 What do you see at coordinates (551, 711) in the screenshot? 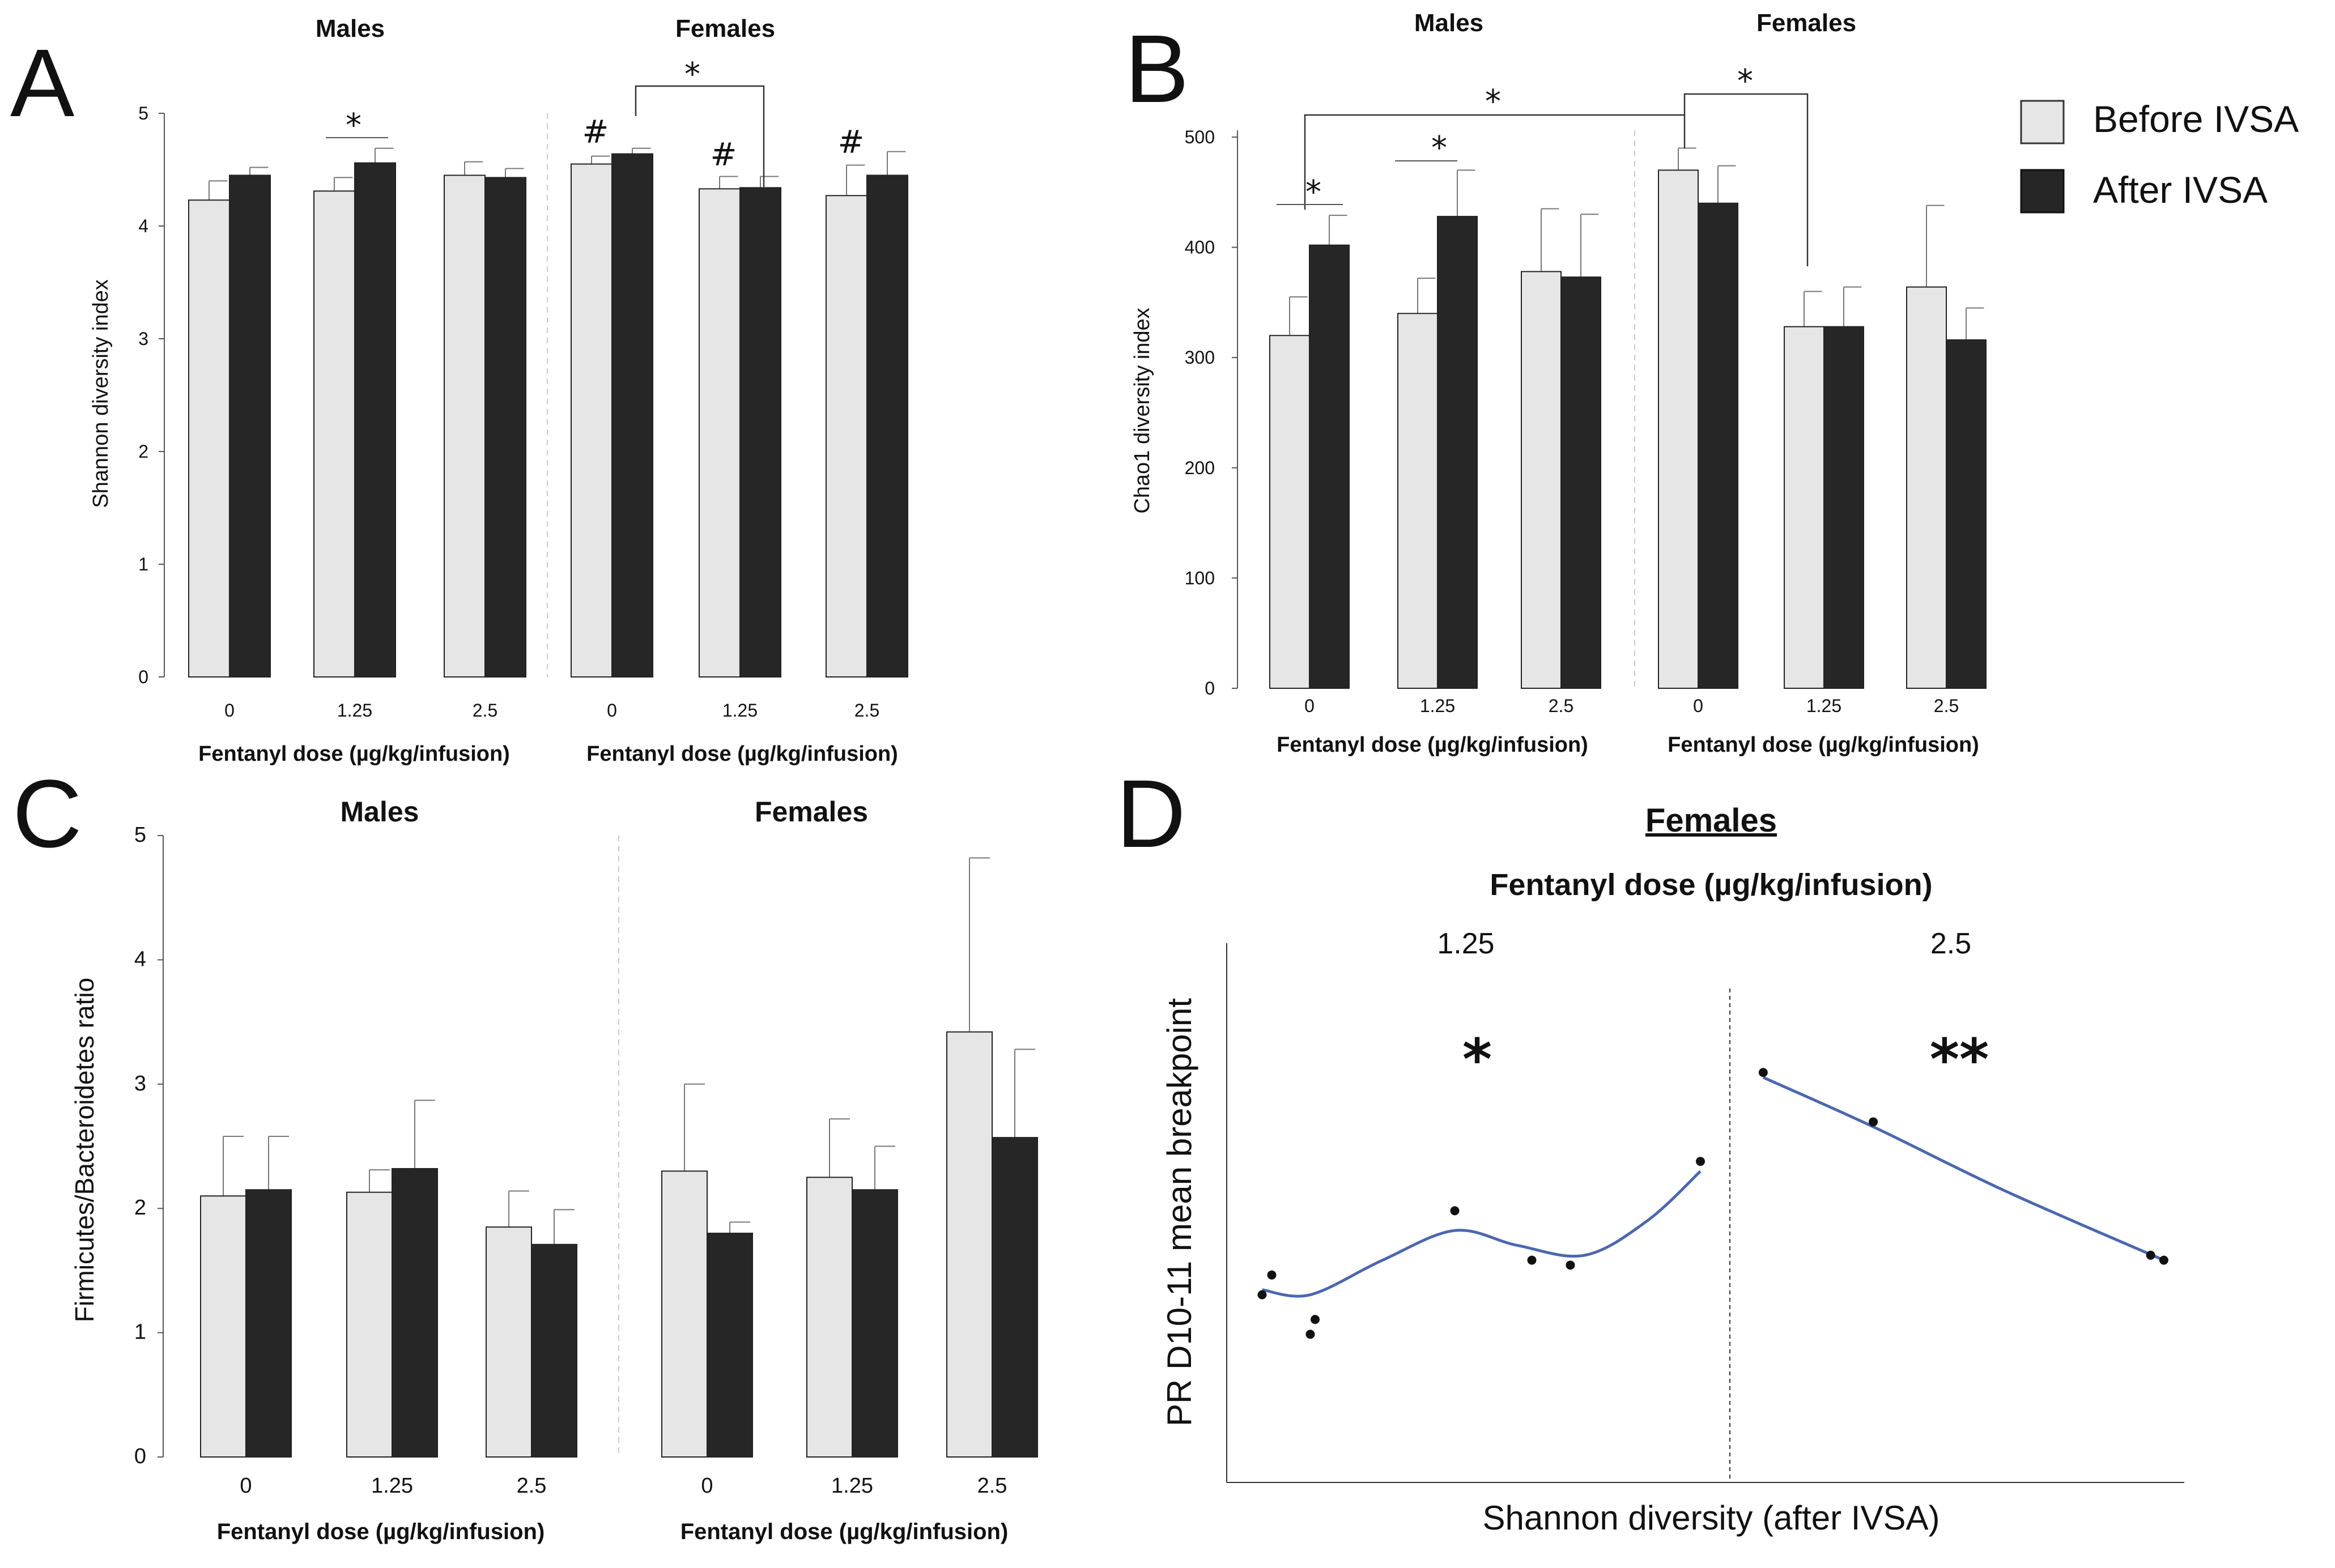
I see `panel-a-x-ticks: 0 1.25 2.5 0 1.25 2.5` at bounding box center [551, 711].